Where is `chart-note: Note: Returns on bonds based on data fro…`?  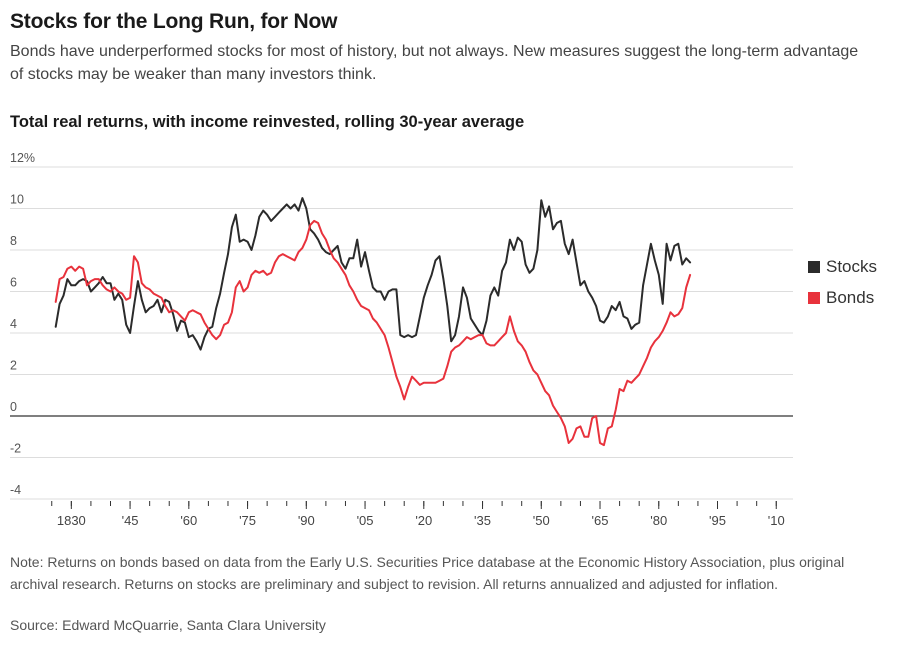
chart-note: Note: Returns on bonds based on data fro… is located at coordinates (427, 573).